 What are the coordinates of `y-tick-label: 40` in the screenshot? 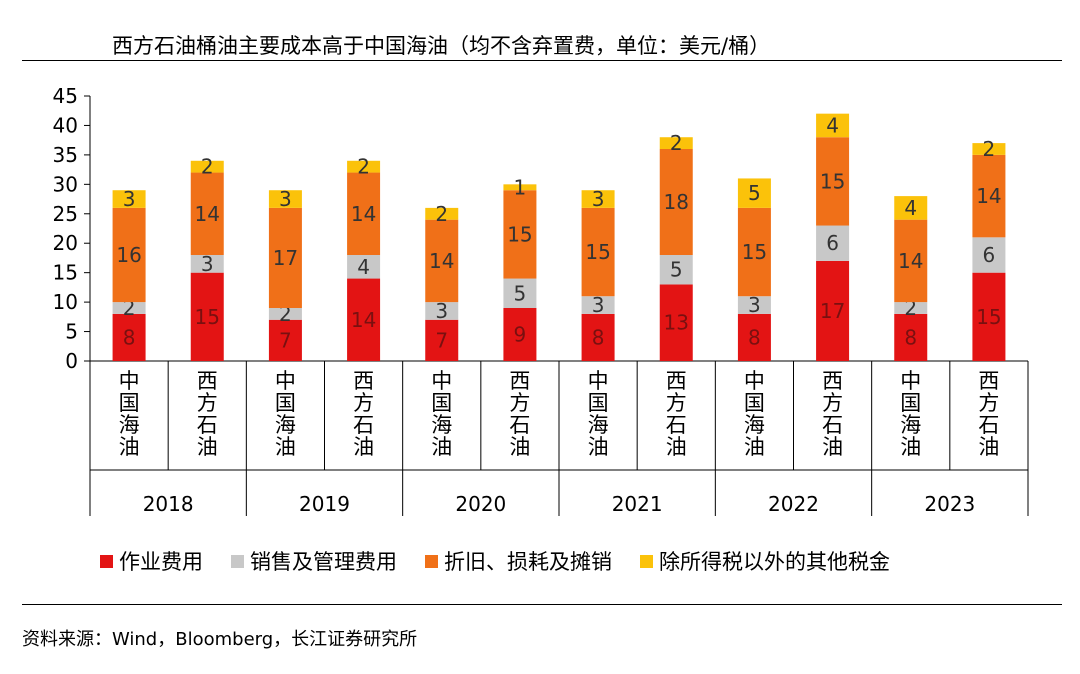 It's located at (65, 125).